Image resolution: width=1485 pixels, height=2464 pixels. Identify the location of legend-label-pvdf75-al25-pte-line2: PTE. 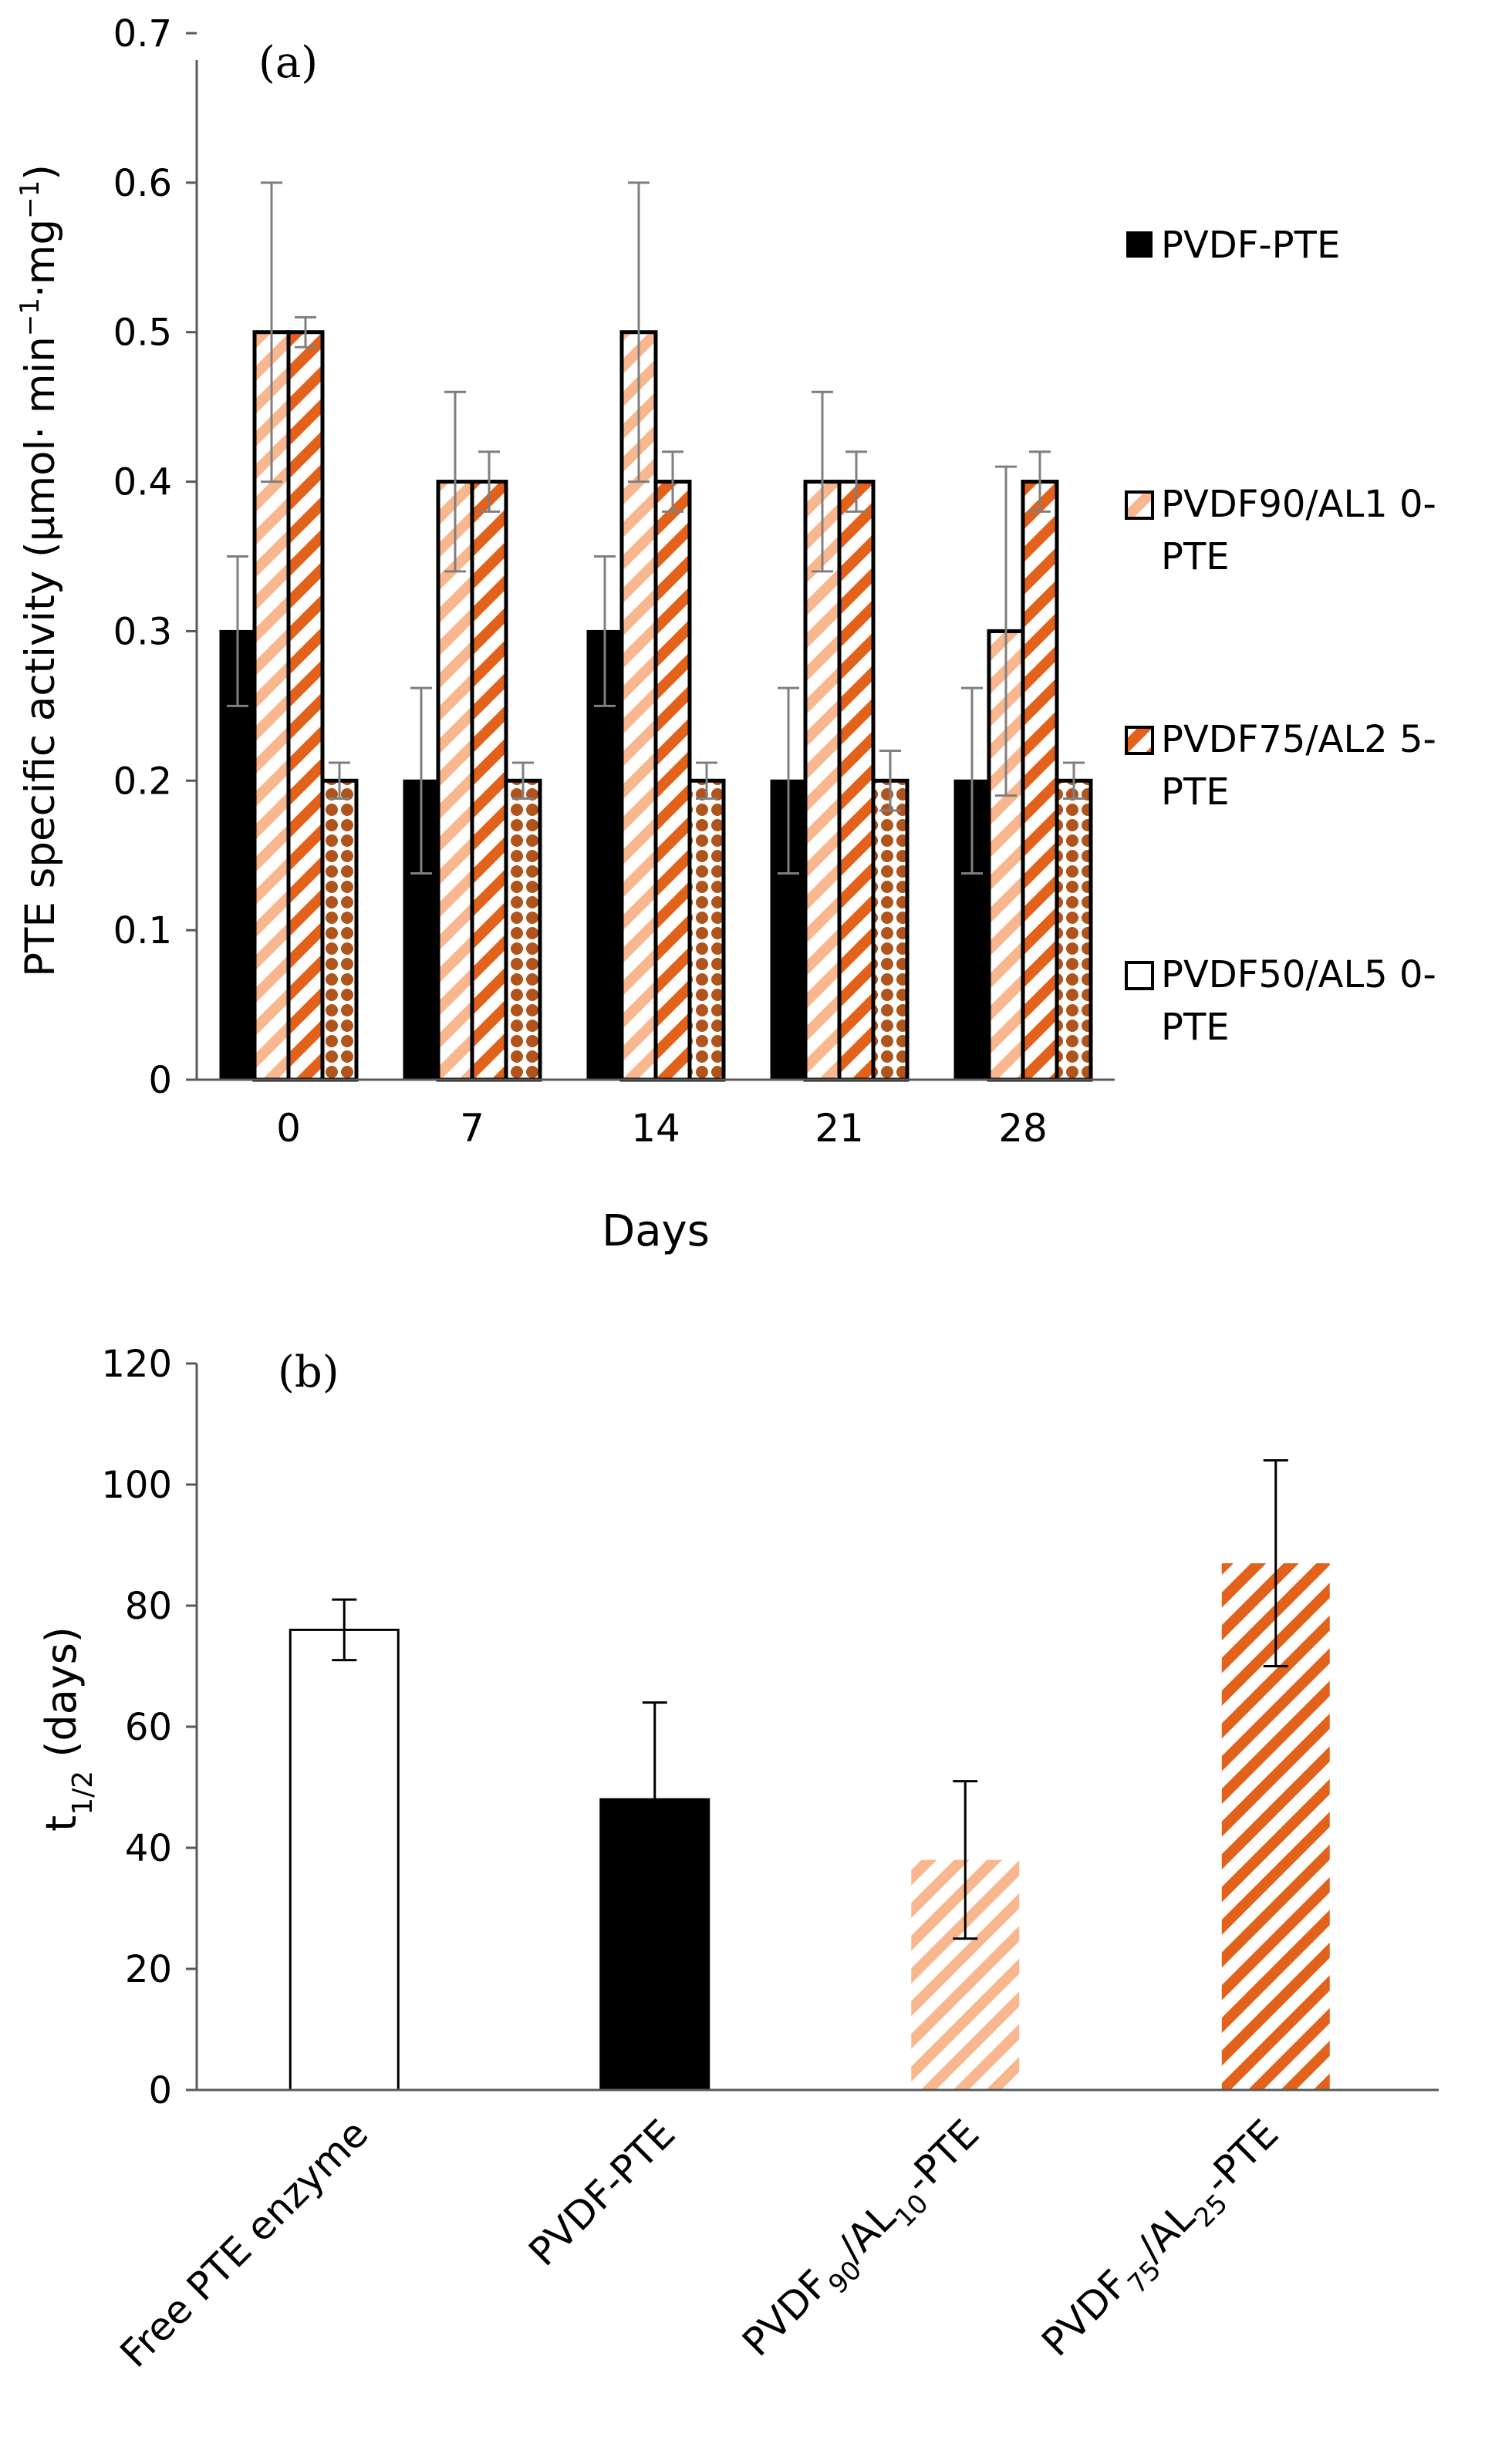
(1195, 792).